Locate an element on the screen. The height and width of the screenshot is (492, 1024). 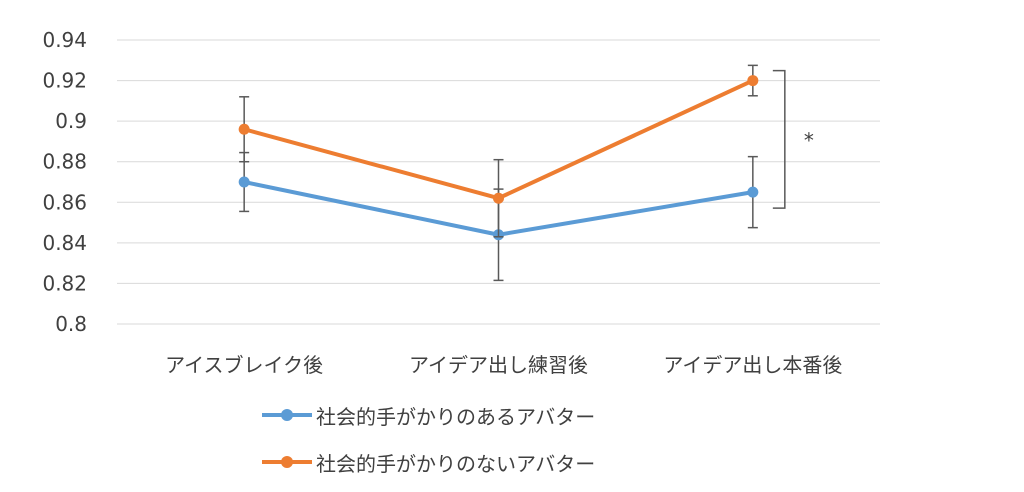
legend-swatch-orange-icon is located at coordinates (287, 462).